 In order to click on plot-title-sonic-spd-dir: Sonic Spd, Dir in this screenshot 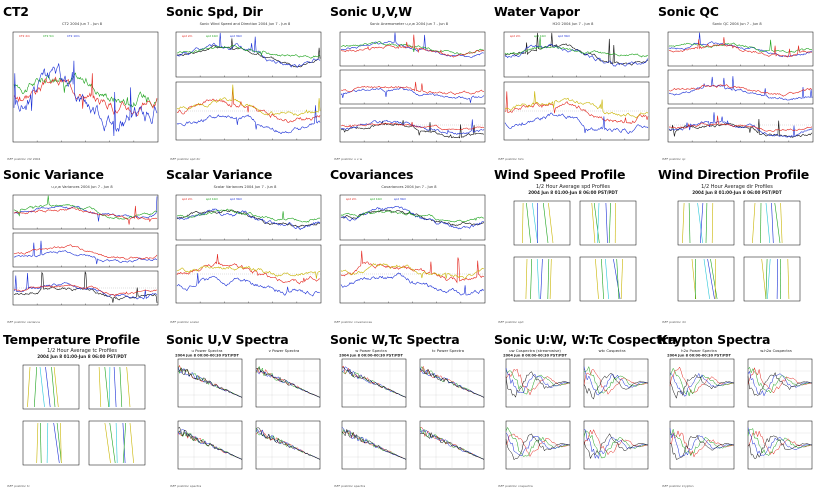, I will do `click(214, 11)`.